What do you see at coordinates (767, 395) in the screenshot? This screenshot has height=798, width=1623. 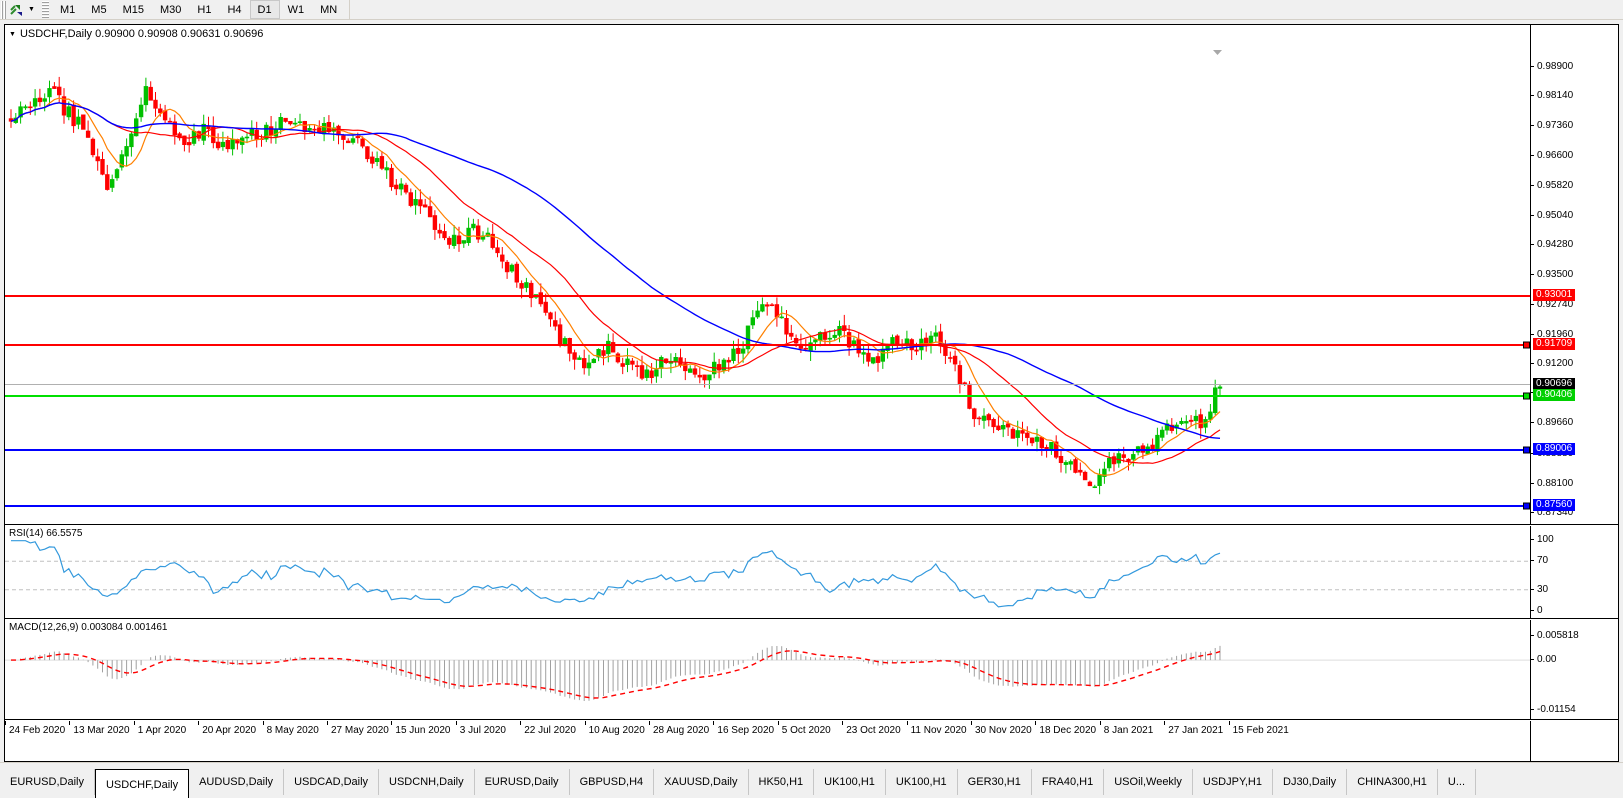 I see `level-line-green` at bounding box center [767, 395].